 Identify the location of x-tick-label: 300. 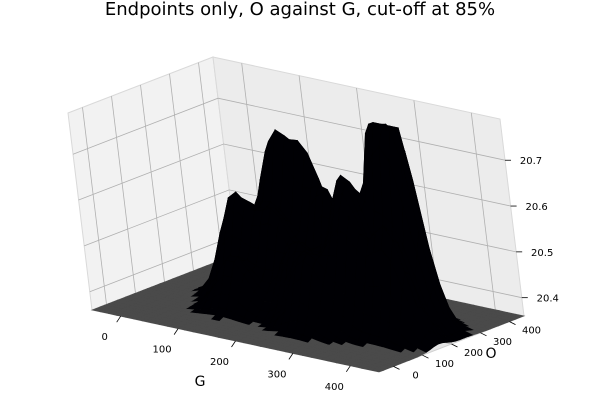
(276, 374).